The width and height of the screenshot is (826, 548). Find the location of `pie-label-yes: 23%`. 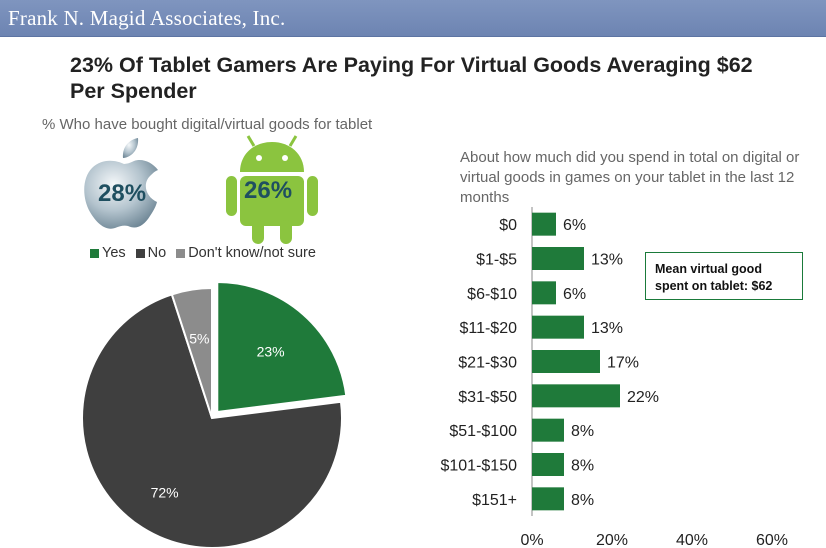

pie-label-yes: 23% is located at coordinates (271, 352).